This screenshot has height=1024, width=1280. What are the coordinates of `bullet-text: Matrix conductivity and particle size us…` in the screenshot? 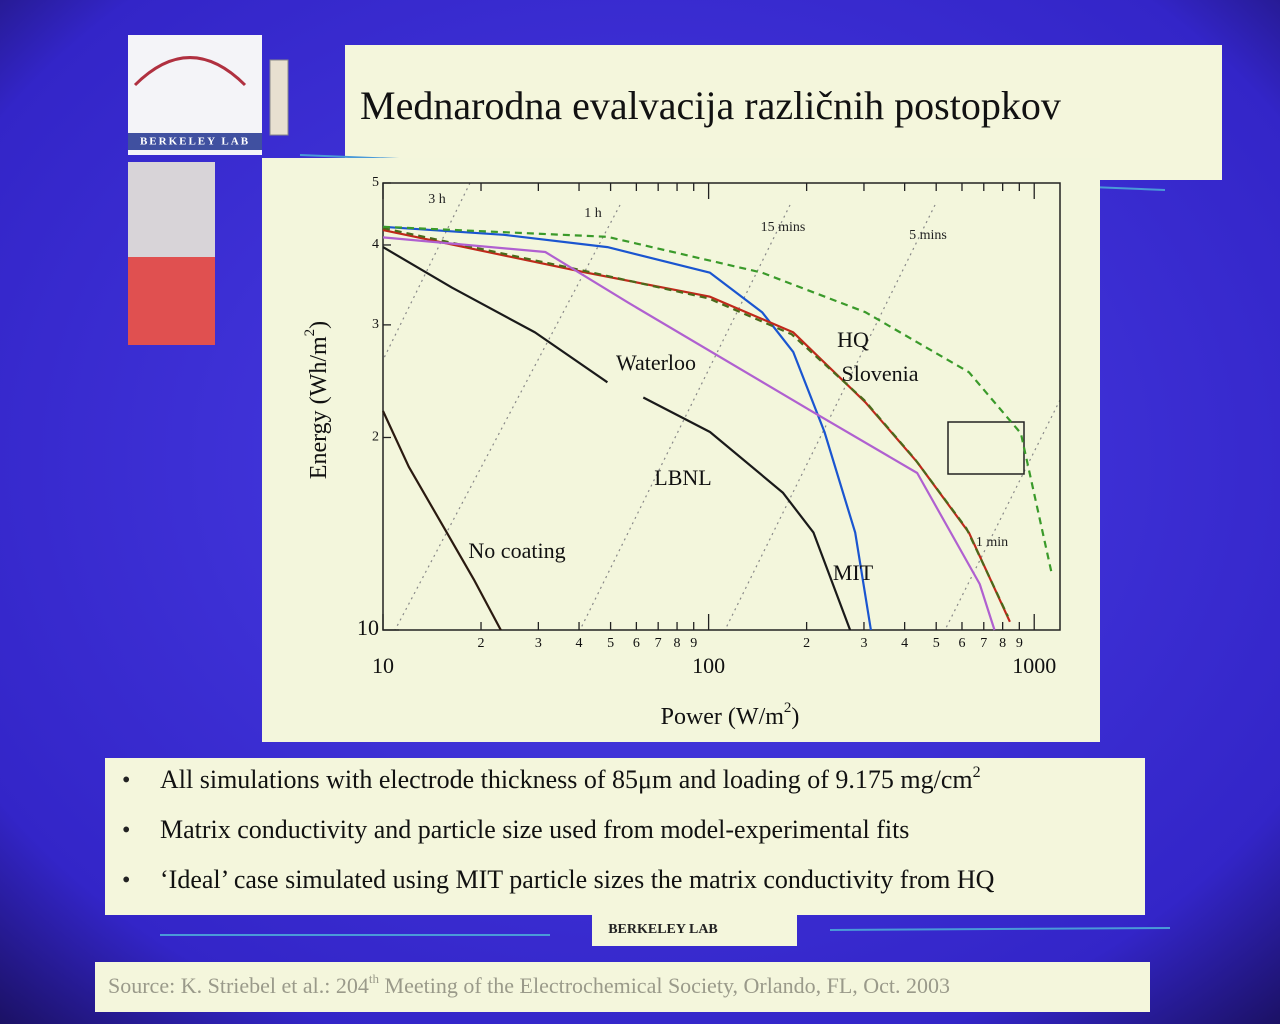 It's located at (534, 829).